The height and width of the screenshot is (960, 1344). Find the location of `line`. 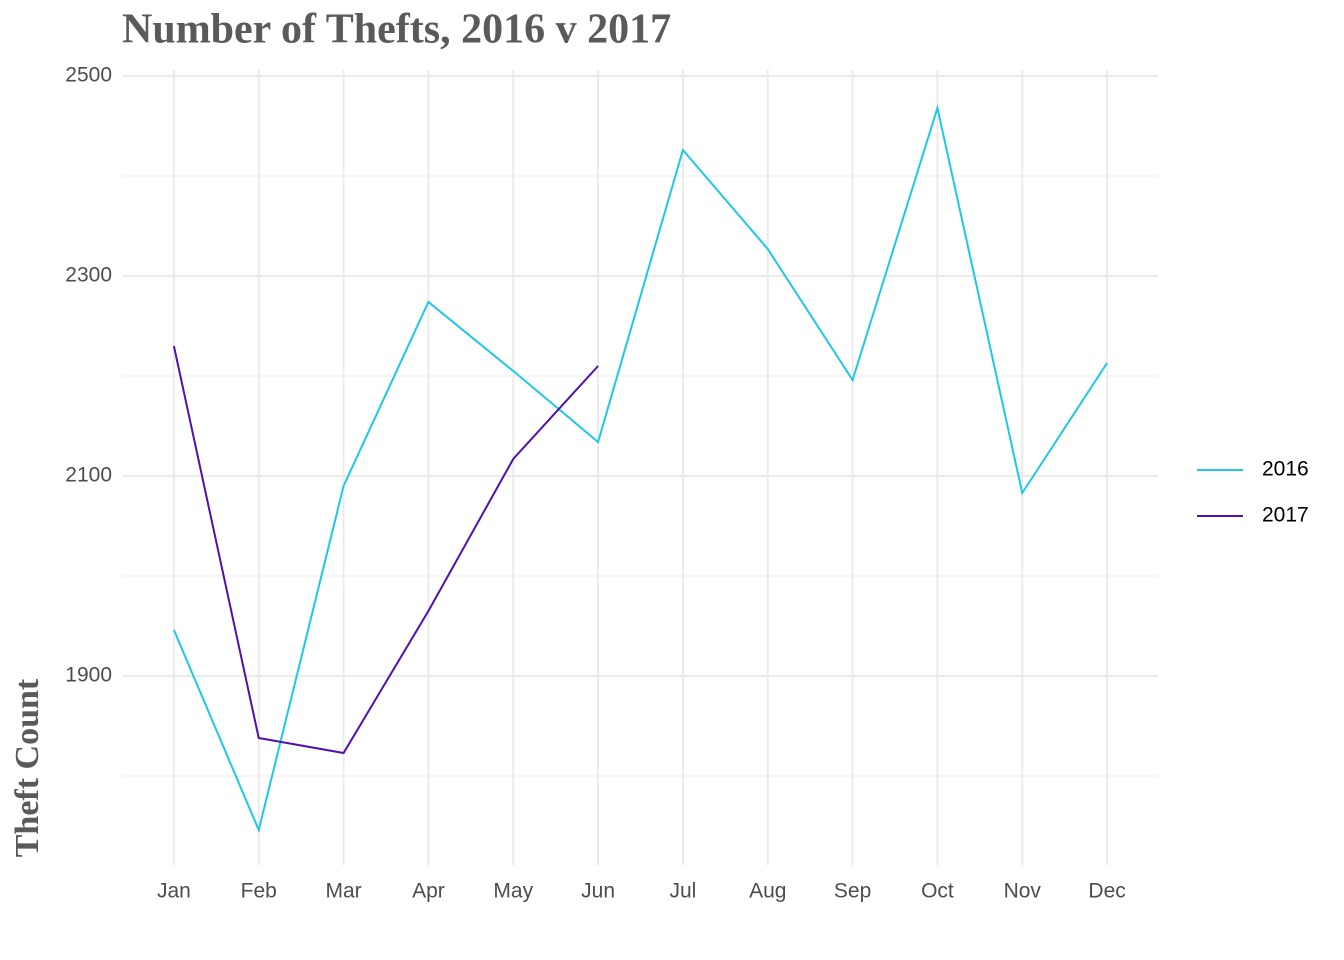

line is located at coordinates (385, 550).